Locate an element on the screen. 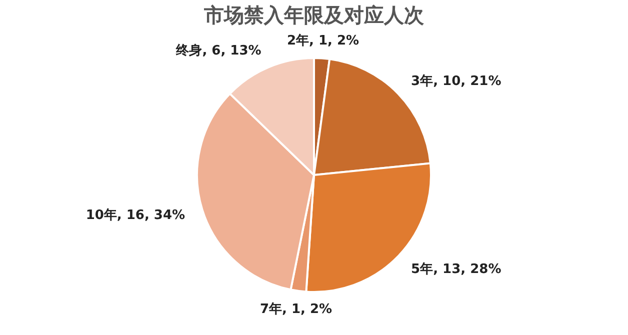  chart-title: 市场禁入年限及对应人次 is located at coordinates (314, 15).